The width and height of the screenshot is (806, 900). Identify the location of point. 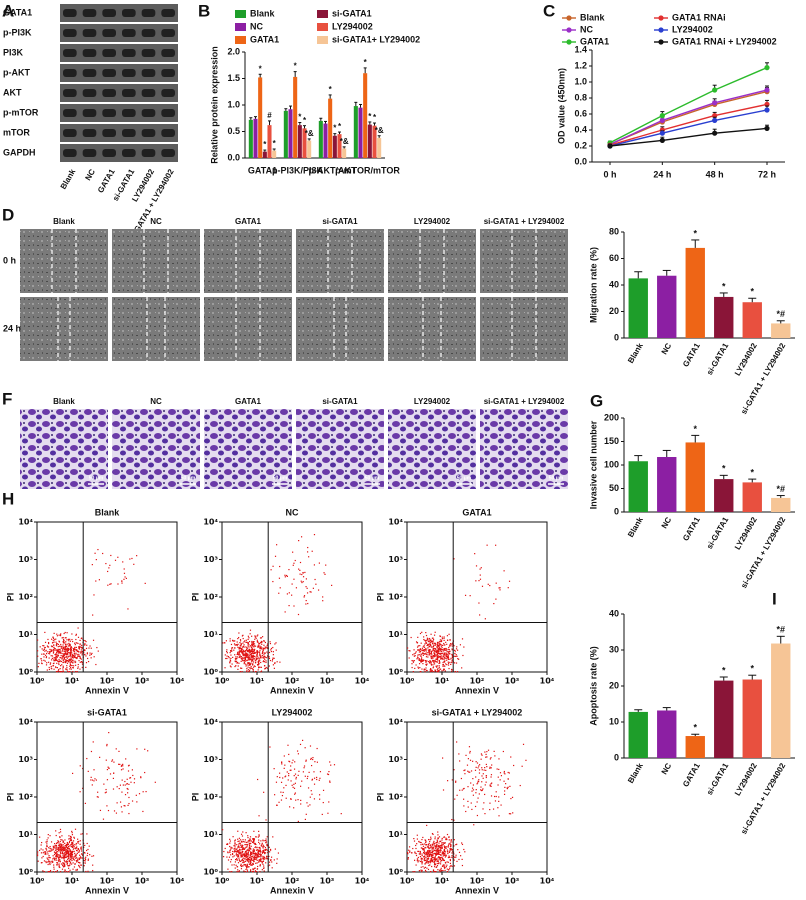
(715, 90).